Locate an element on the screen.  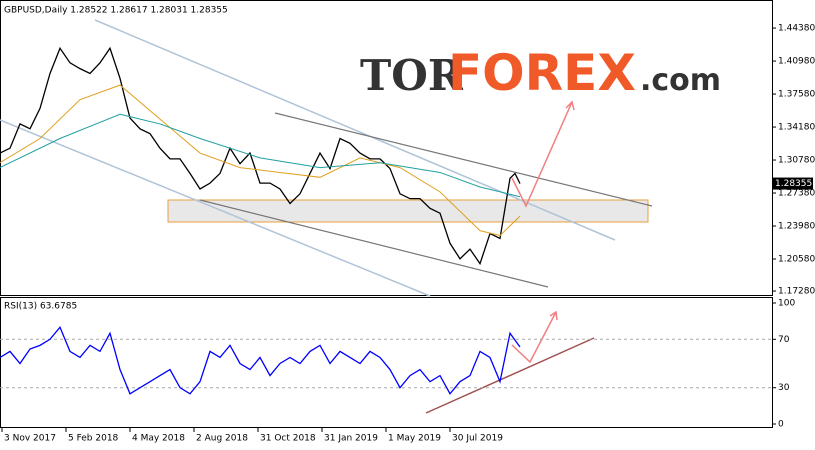
x-tick-label: 4 May 2018 is located at coordinates (158, 439).